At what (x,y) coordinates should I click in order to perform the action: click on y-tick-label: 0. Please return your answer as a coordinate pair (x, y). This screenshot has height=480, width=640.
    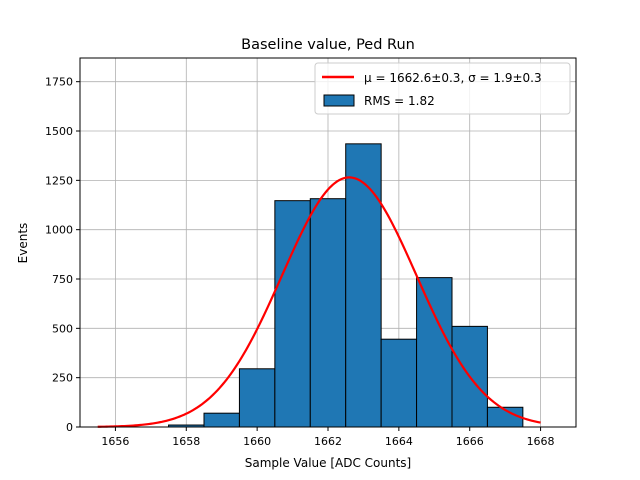
    Looking at the image, I should click on (69, 427).